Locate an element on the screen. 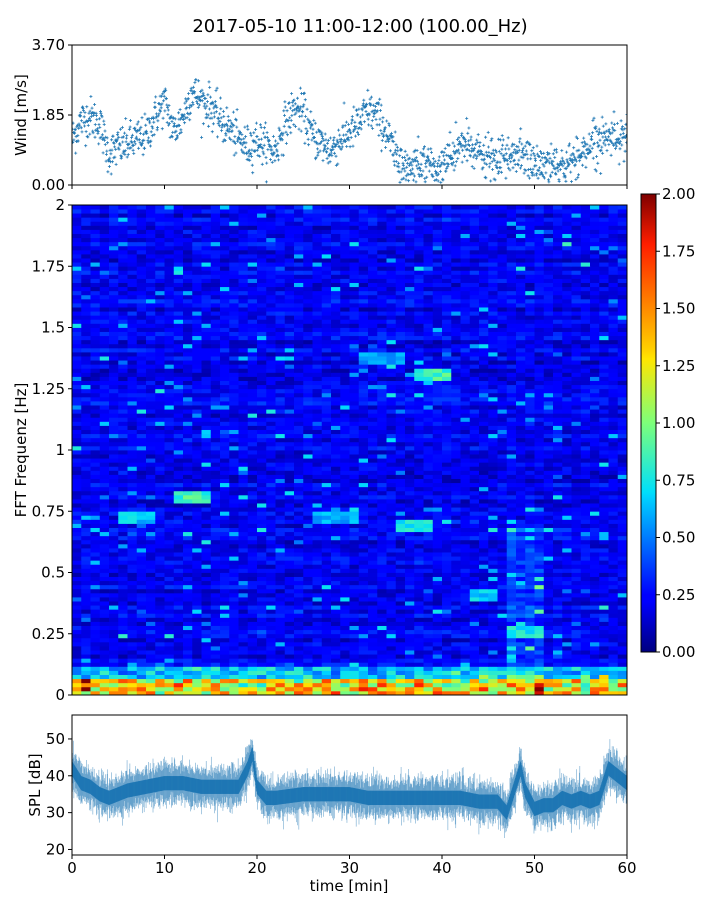 The image size is (720, 900). figure-title: 2017-05-10 11:00-12:00 (100.00_Hz) is located at coordinates (359, 26).